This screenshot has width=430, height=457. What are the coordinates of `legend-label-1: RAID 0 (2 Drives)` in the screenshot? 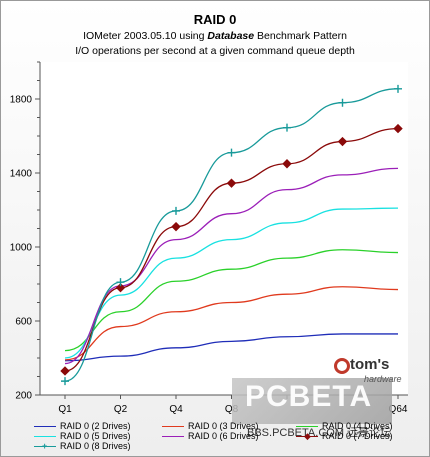 It's located at (95, 426).